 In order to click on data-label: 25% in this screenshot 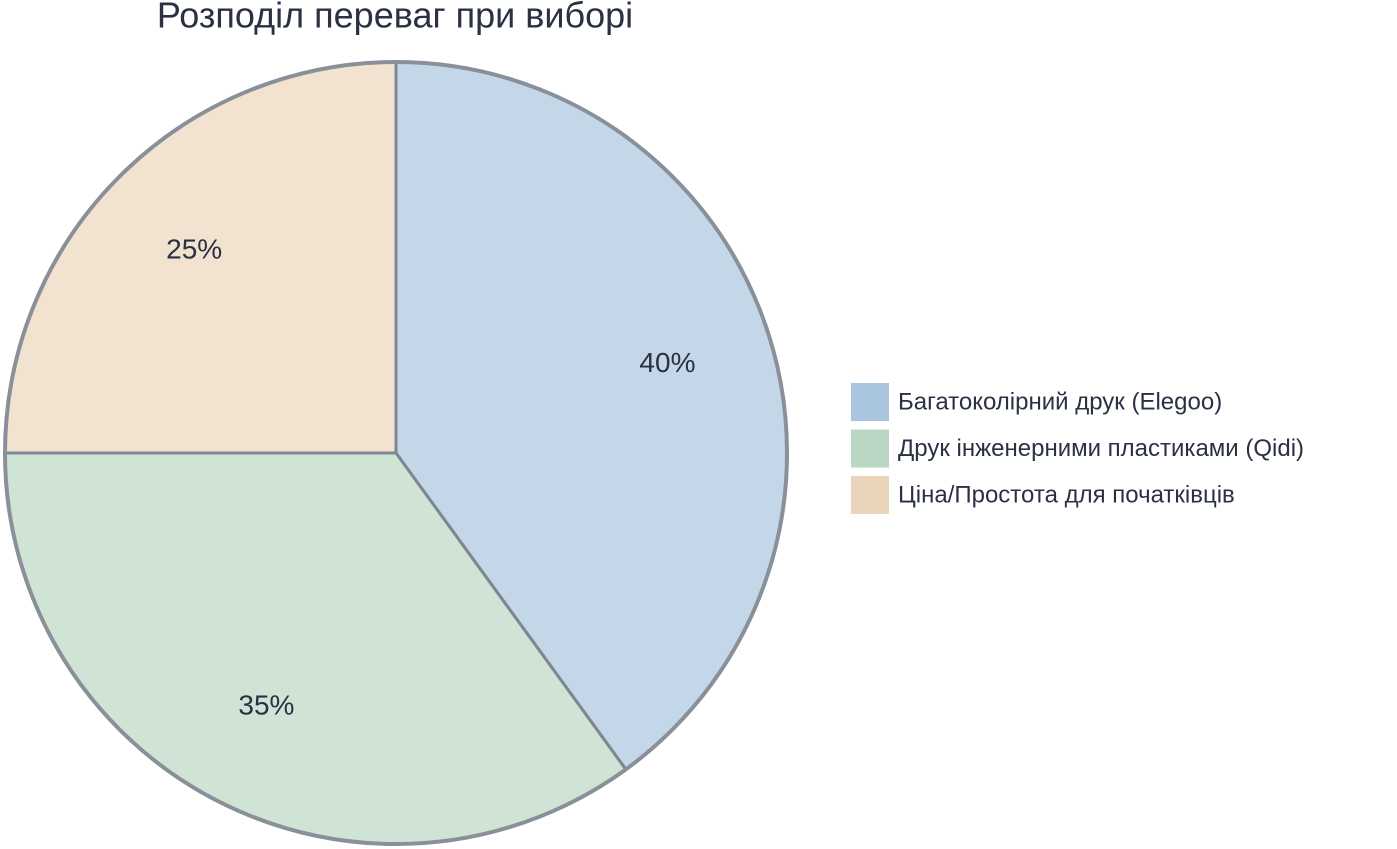, I will do `click(194, 249)`.